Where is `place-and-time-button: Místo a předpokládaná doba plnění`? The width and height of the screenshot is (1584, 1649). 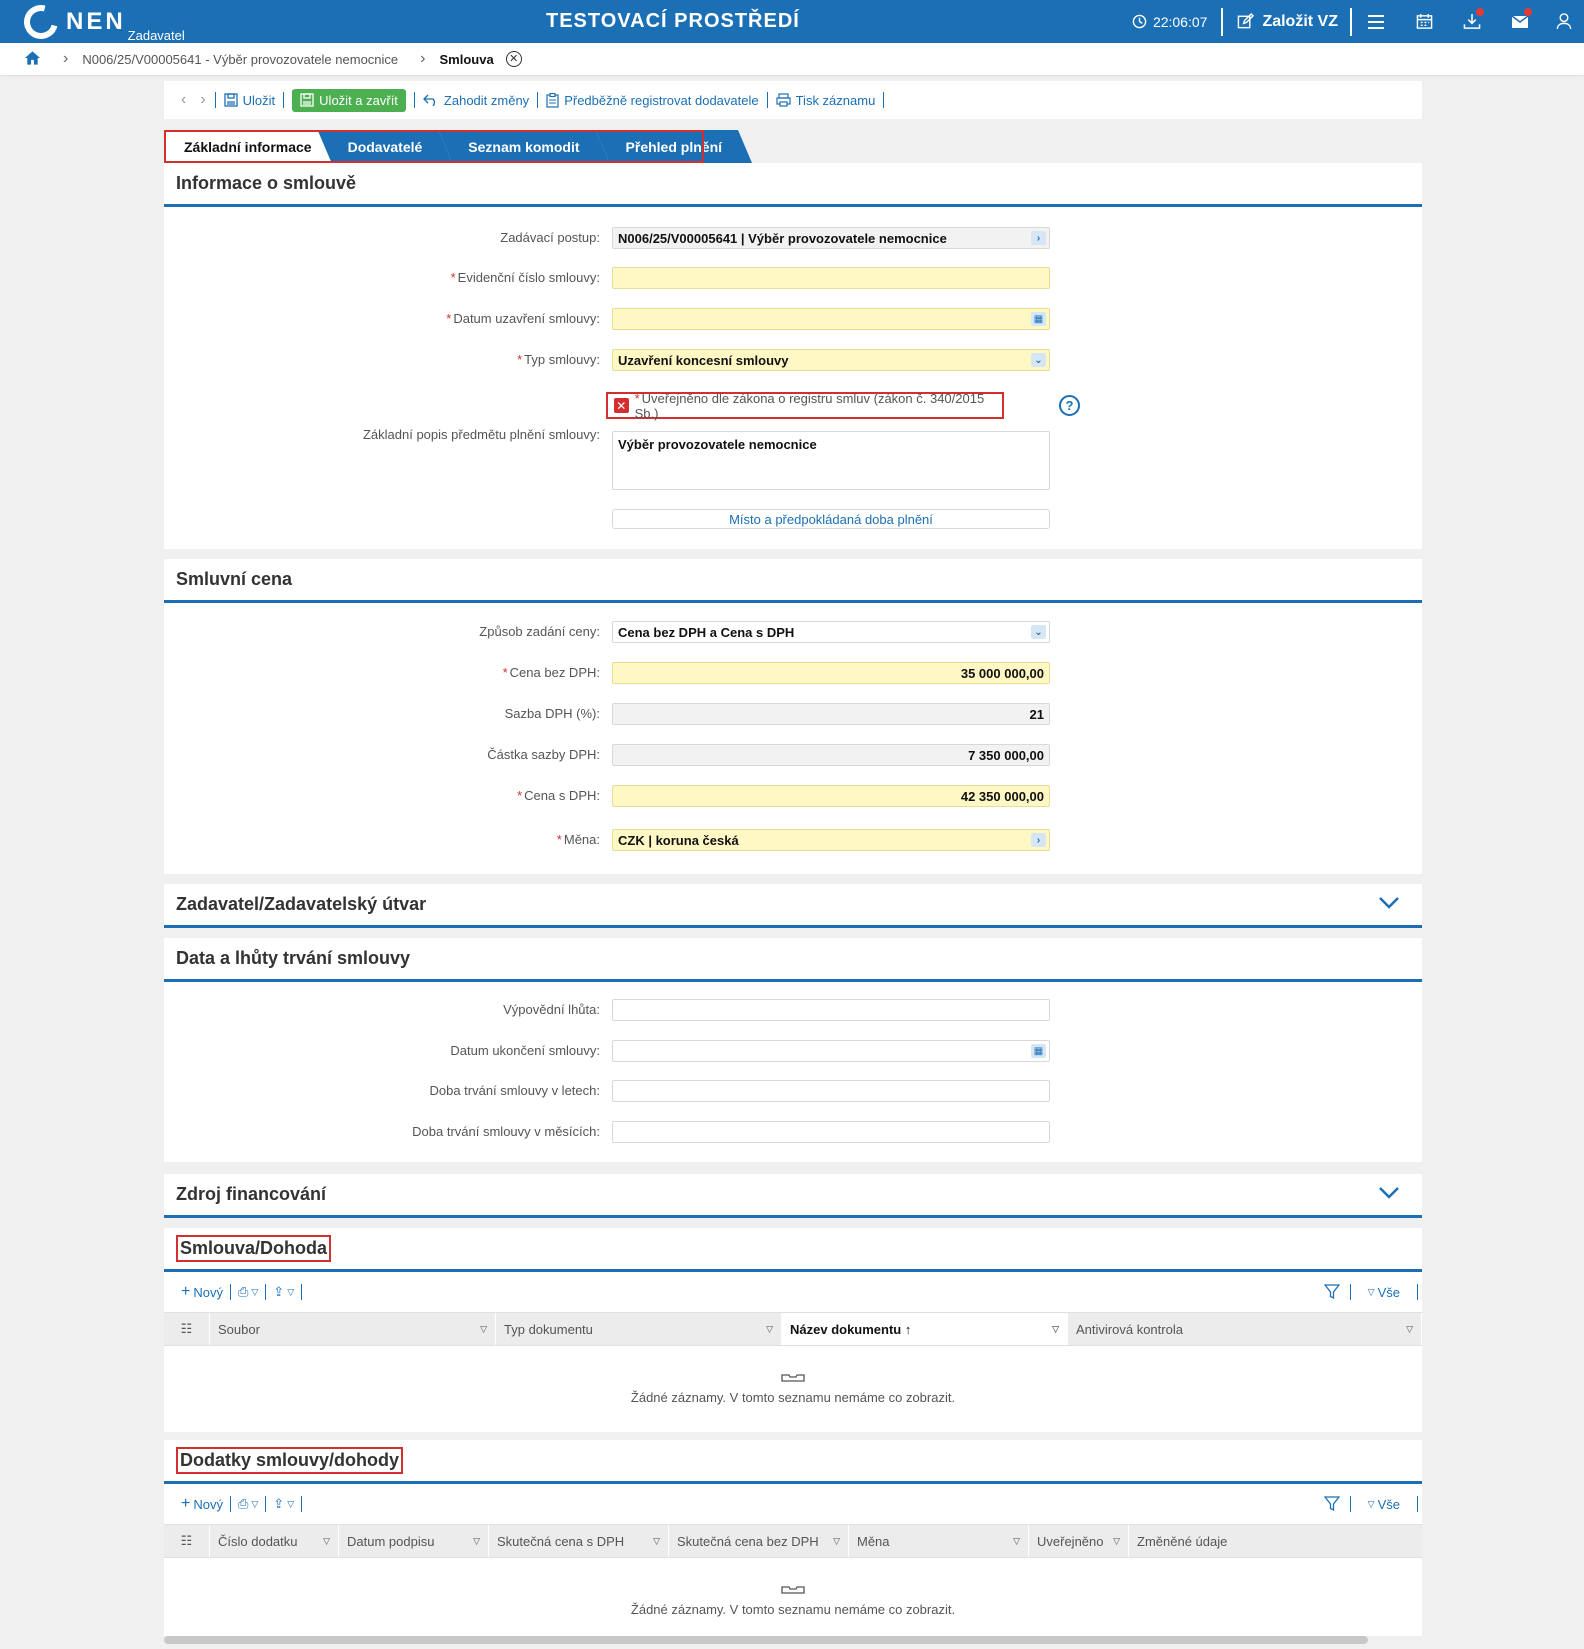 place-and-time-button: Místo a předpokládaná doba plnění is located at coordinates (831, 519).